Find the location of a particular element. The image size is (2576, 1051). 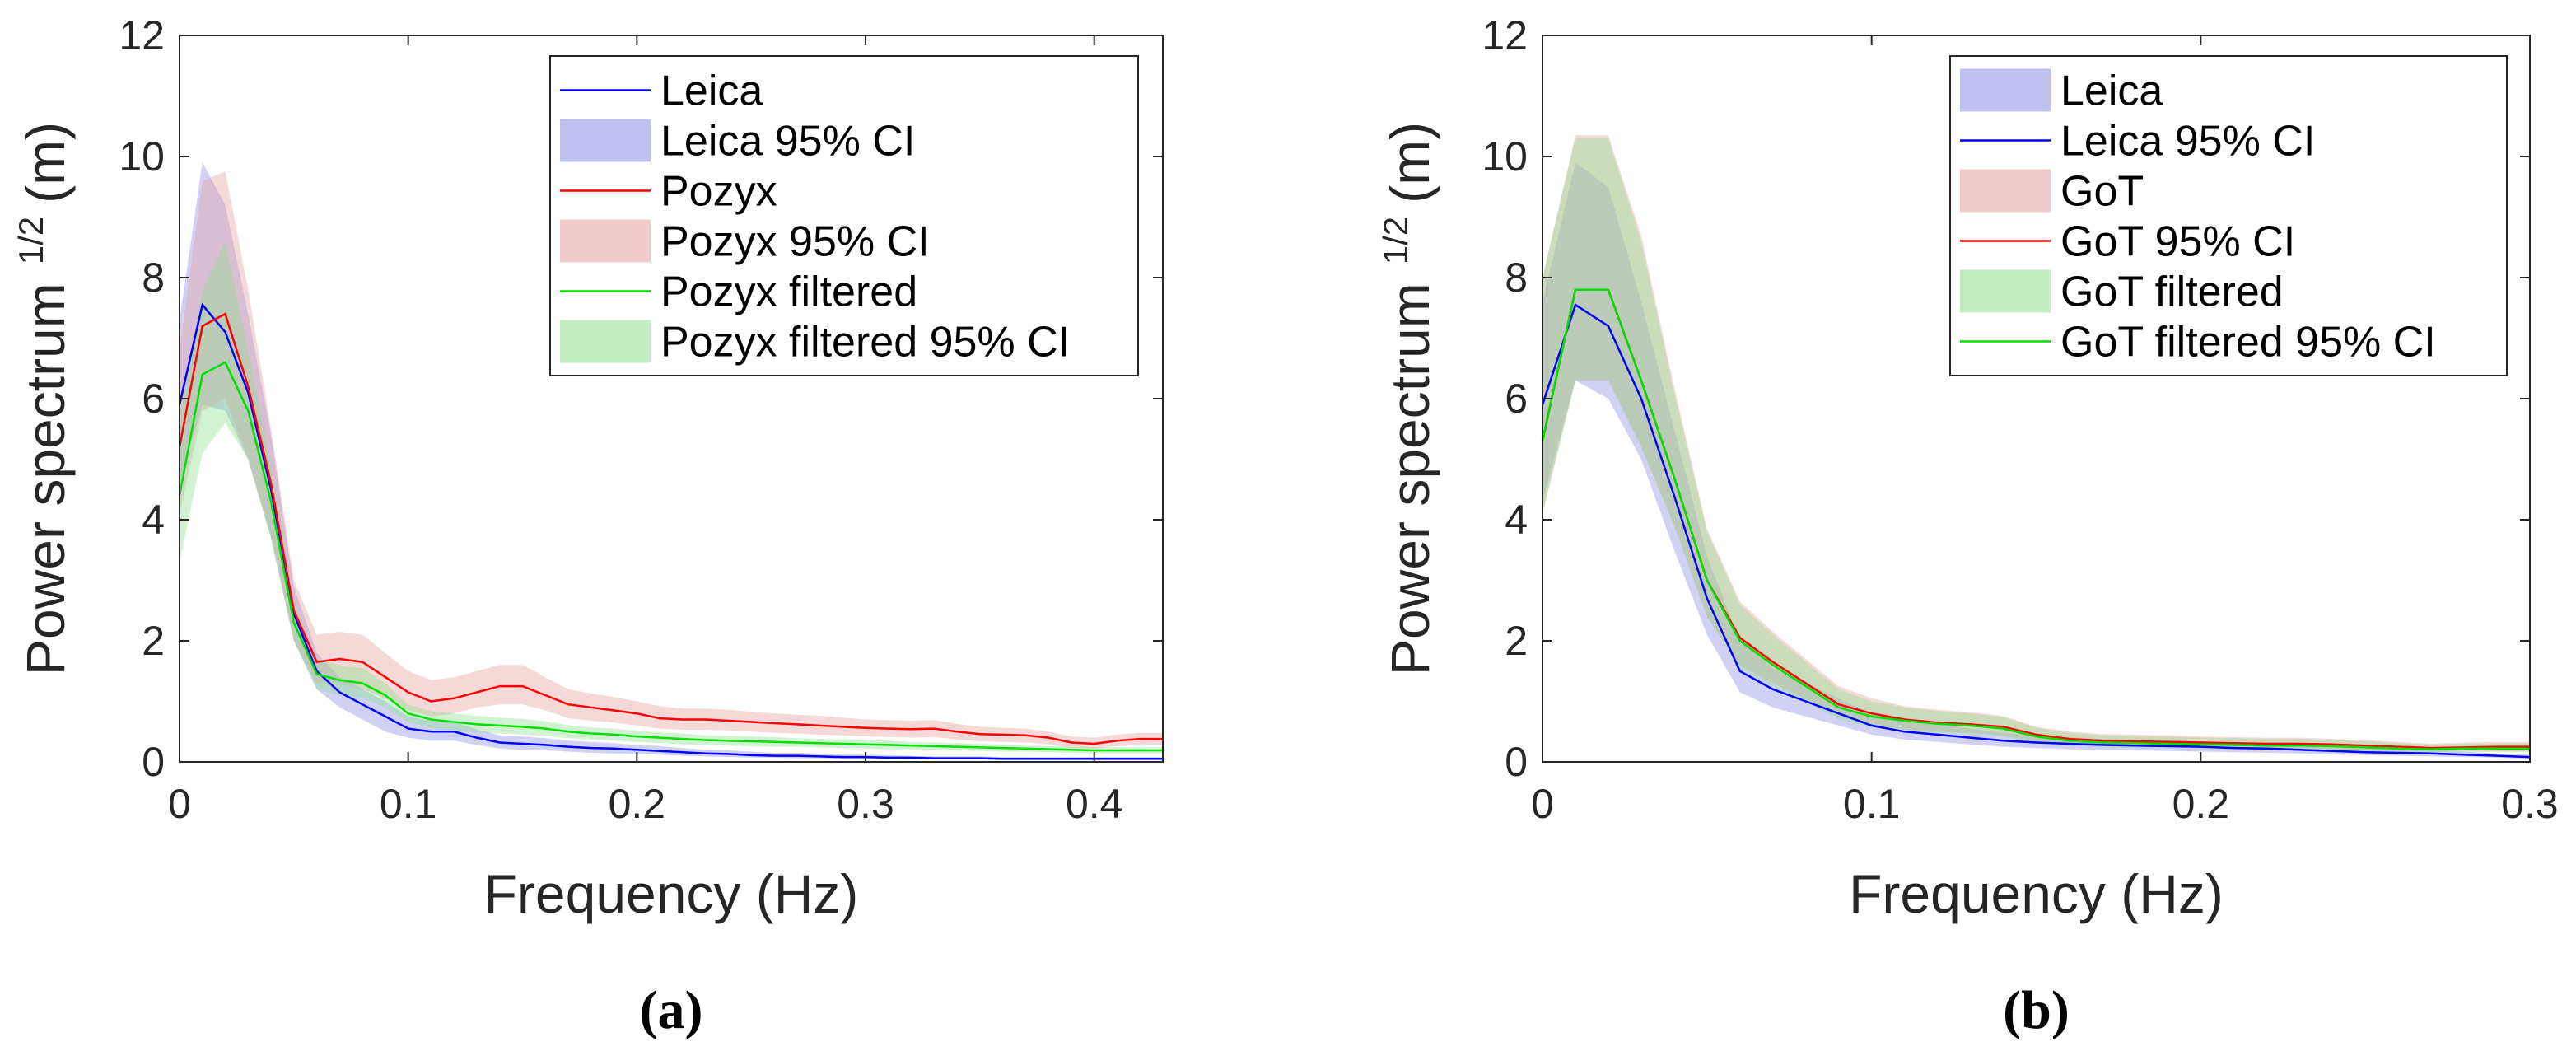

legend-label: Pozyx 95% CI is located at coordinates (795, 242).